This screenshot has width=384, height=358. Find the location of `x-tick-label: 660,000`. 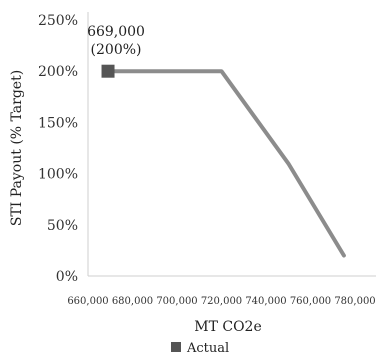

x-tick-label: 660,000 is located at coordinates (87, 301).